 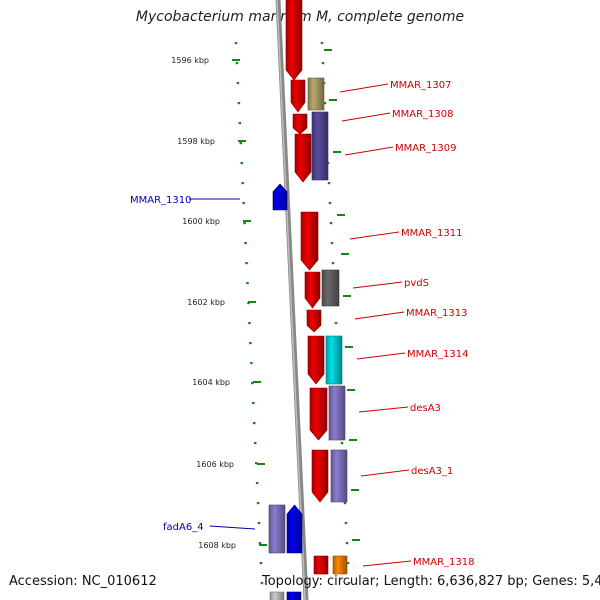 I want to click on gene-label: MMAR_1307, so click(x=421, y=85).